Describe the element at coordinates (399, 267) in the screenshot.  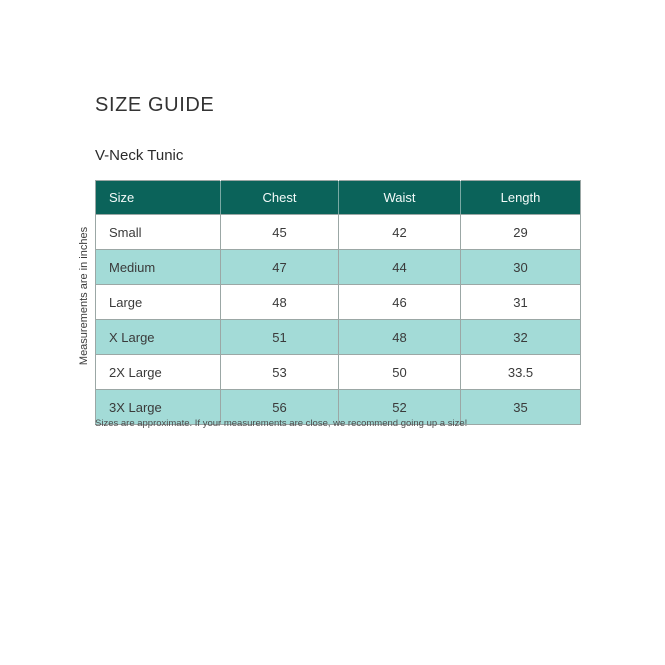
I see `waist-cell: 44` at that location.